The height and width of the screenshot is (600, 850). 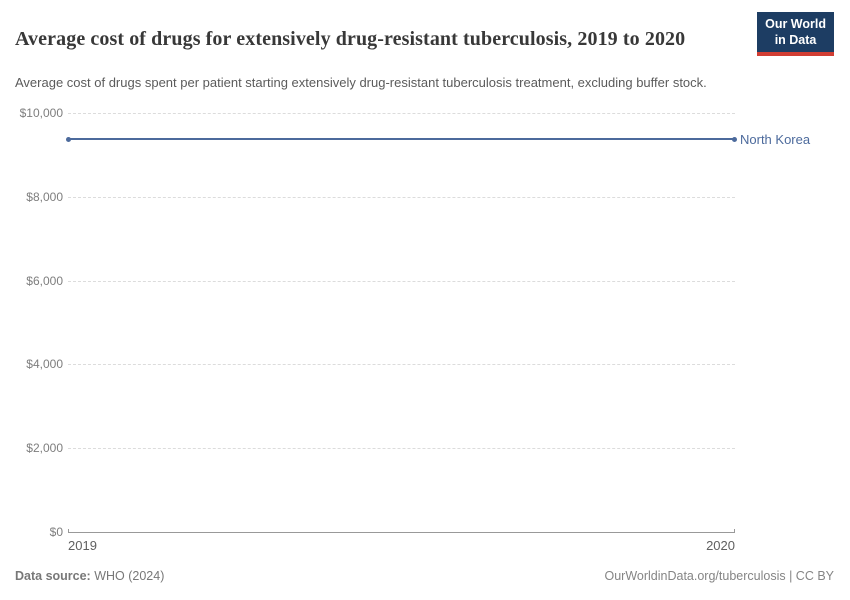 What do you see at coordinates (795, 24) in the screenshot?
I see `owid-logo-line1: Our World` at bounding box center [795, 24].